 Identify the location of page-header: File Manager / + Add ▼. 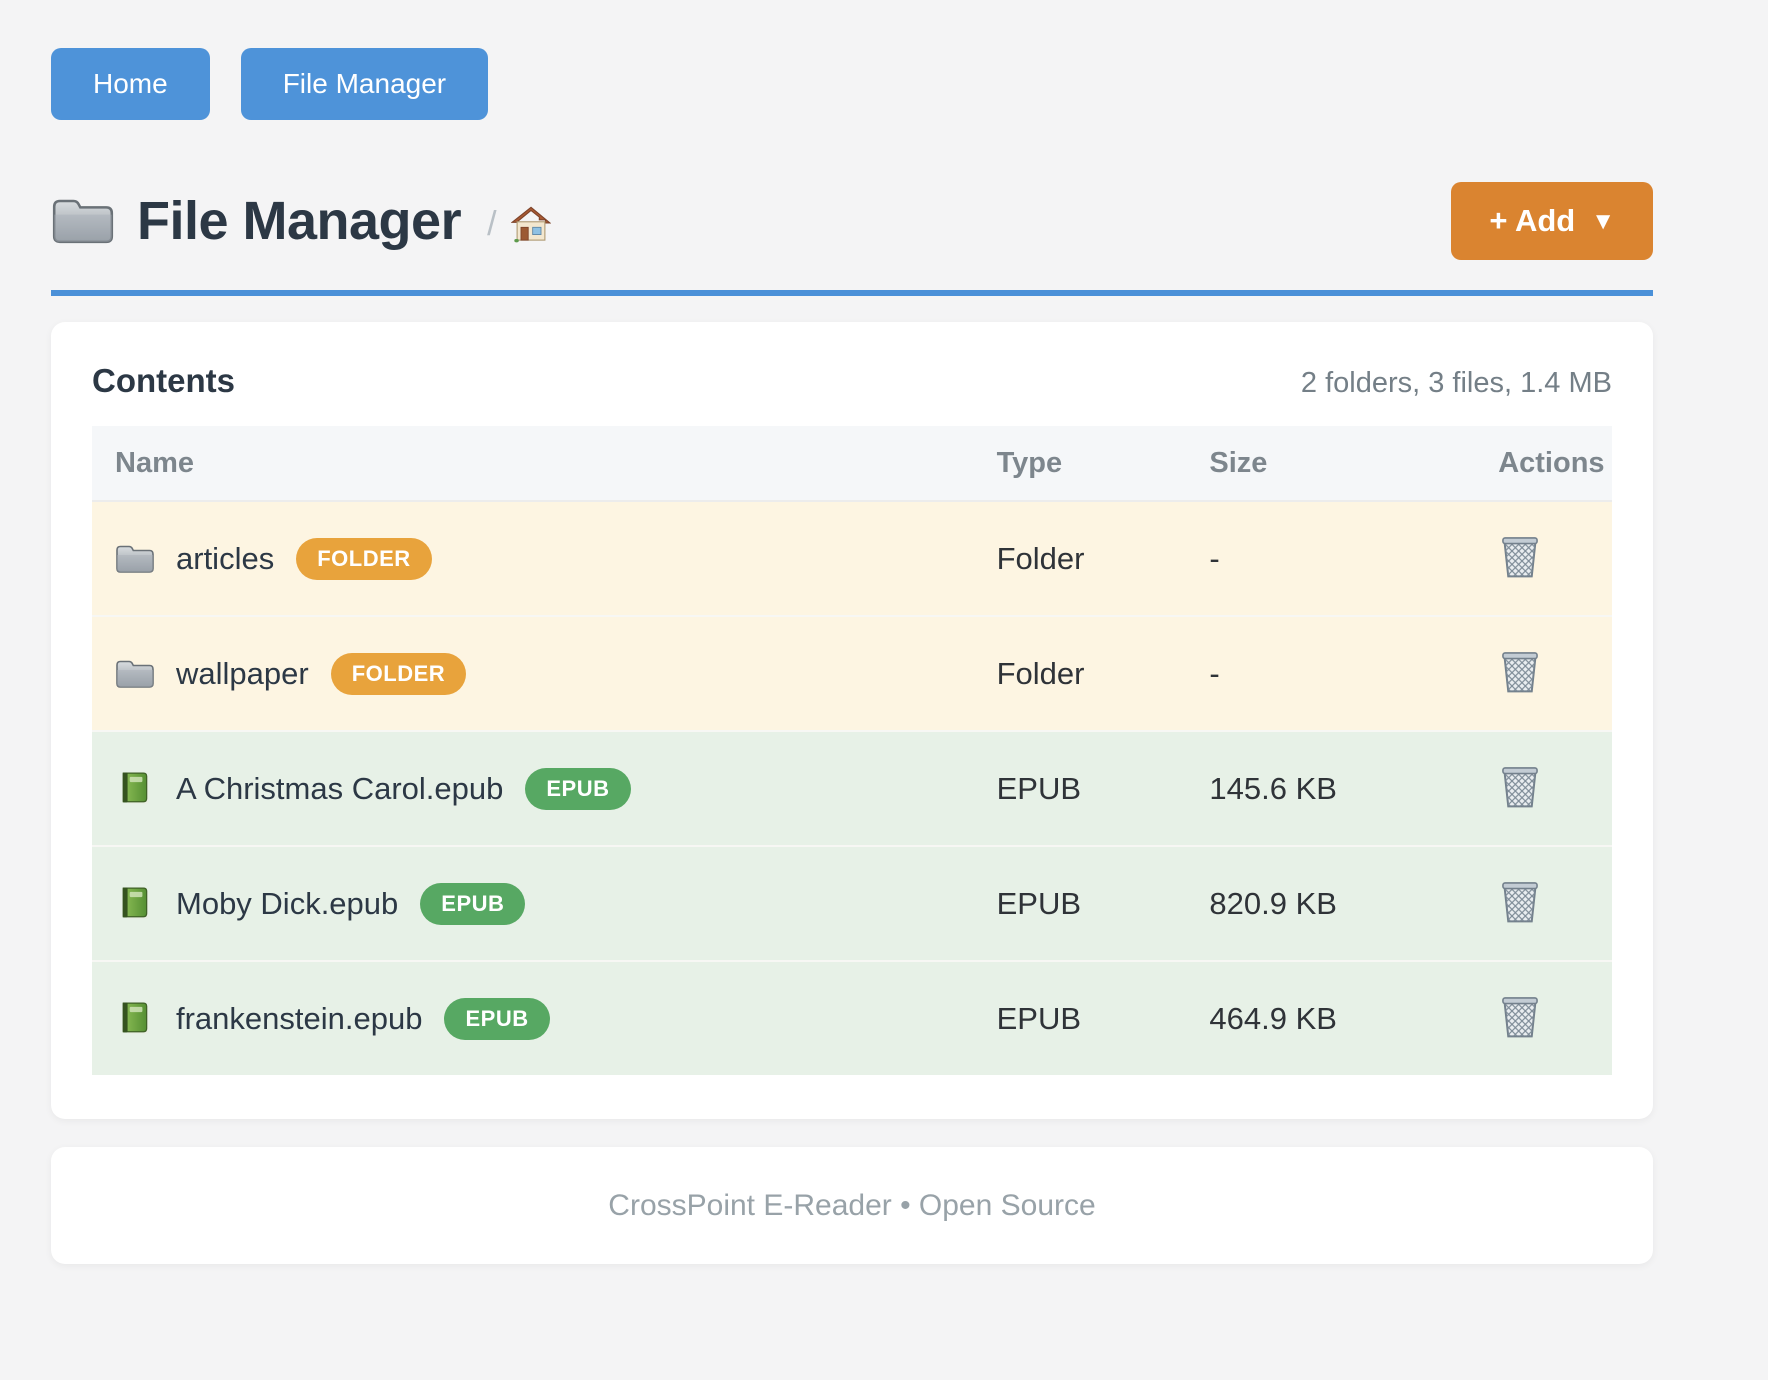
(852, 221).